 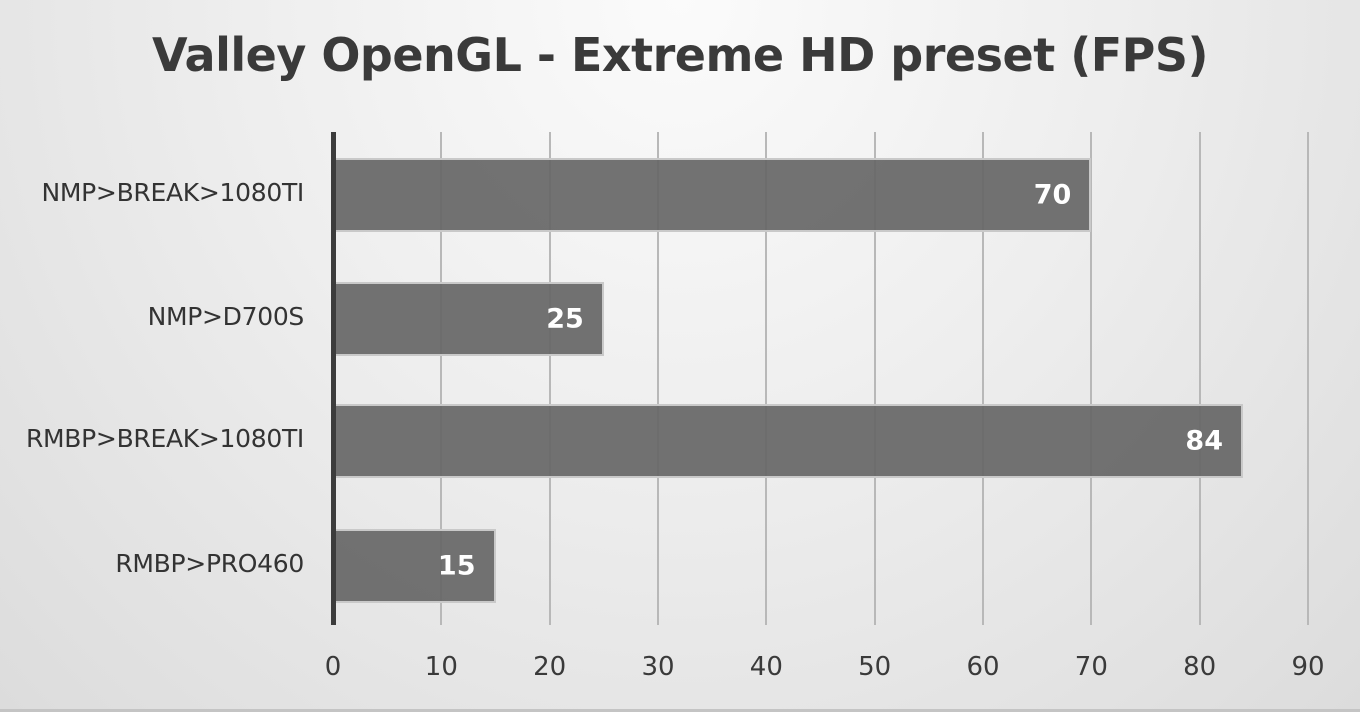 I want to click on bottom-border, so click(x=680, y=710).